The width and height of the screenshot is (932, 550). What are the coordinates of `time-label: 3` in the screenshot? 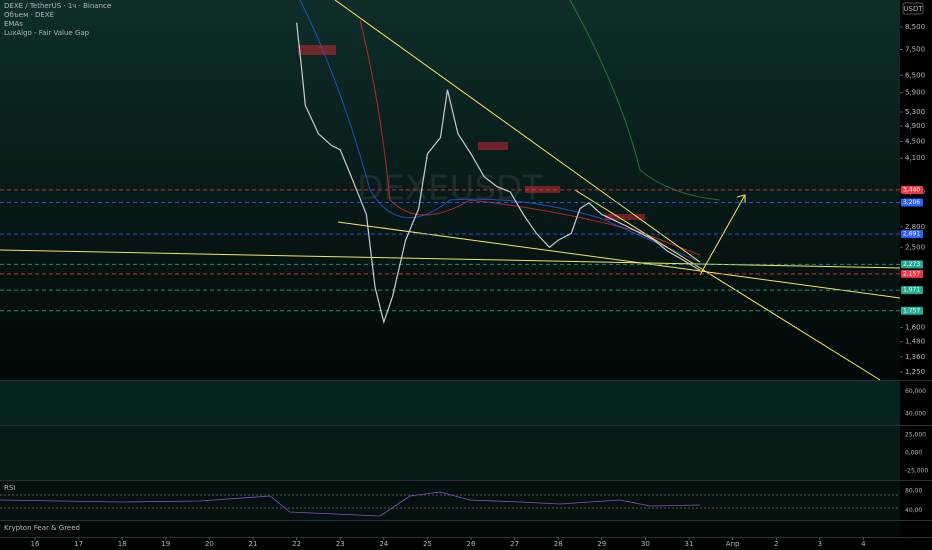 It's located at (820, 544).